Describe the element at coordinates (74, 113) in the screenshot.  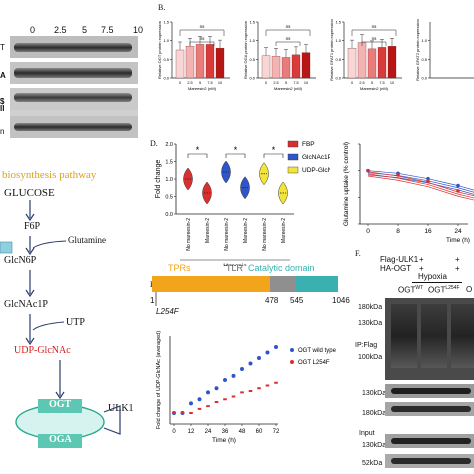
I see `blot-strip` at that location.